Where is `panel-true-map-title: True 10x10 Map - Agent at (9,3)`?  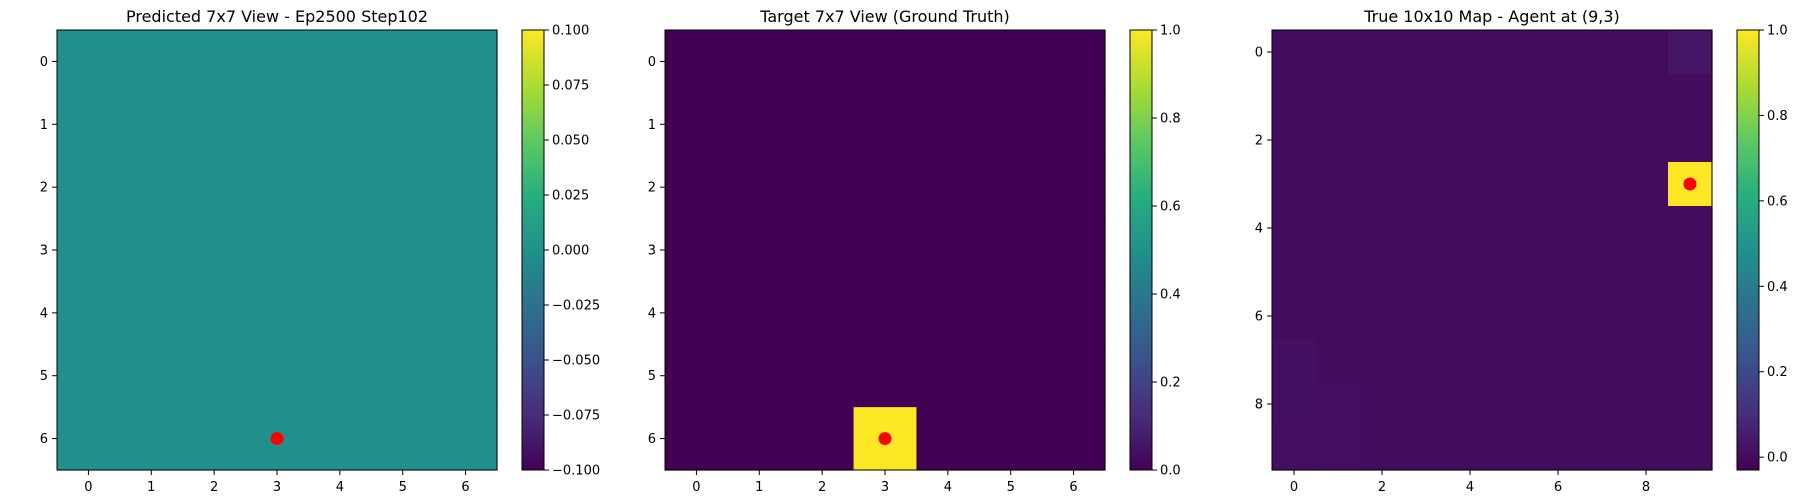
panel-true-map-title: True 10x10 Map - Agent at (9,3) is located at coordinates (1491, 16).